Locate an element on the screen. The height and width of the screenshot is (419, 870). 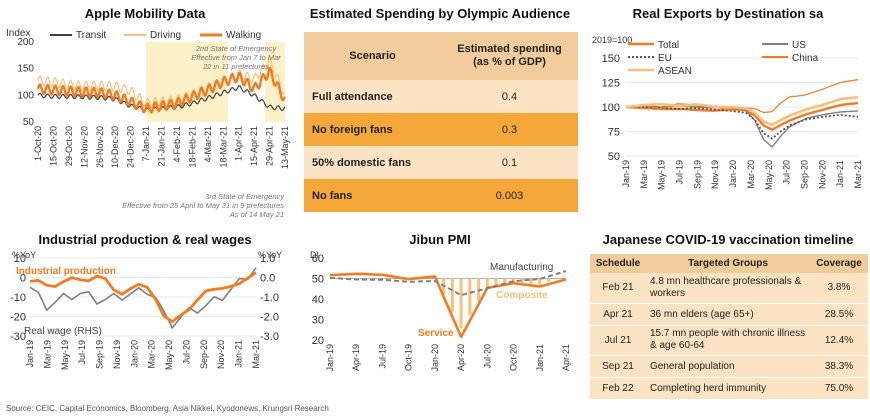
x-tick-label: Jul-19 is located at coordinates (680, 172).